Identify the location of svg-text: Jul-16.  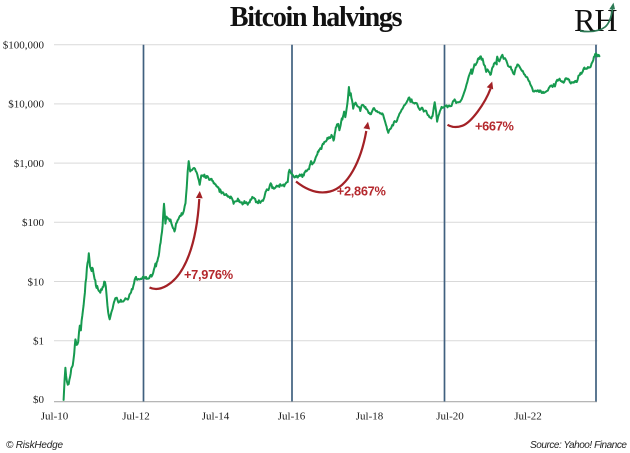
(292, 417).